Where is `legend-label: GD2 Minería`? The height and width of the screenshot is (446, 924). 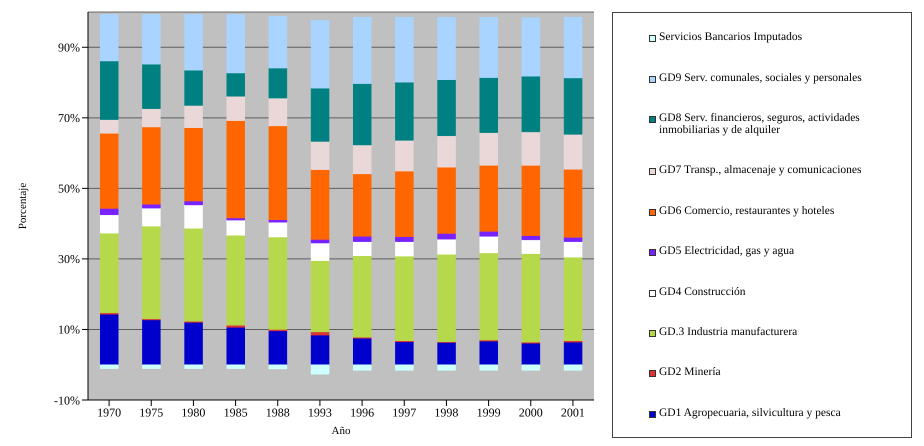 legend-label: GD2 Minería is located at coordinates (690, 372).